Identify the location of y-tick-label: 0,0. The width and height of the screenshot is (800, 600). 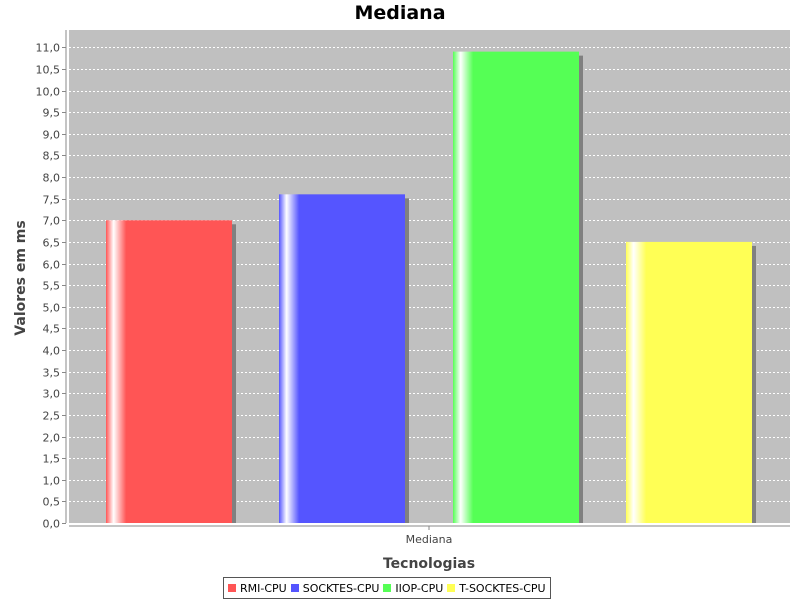
(52, 524).